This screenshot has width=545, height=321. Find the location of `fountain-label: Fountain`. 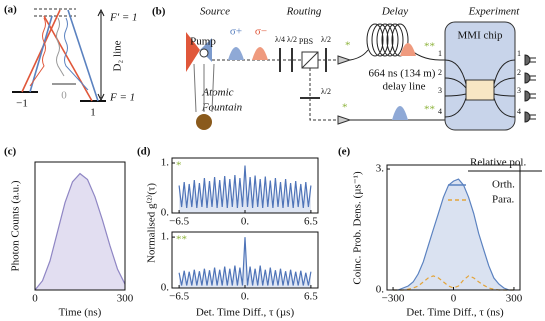

fountain-label: Fountain is located at coordinates (222, 108).